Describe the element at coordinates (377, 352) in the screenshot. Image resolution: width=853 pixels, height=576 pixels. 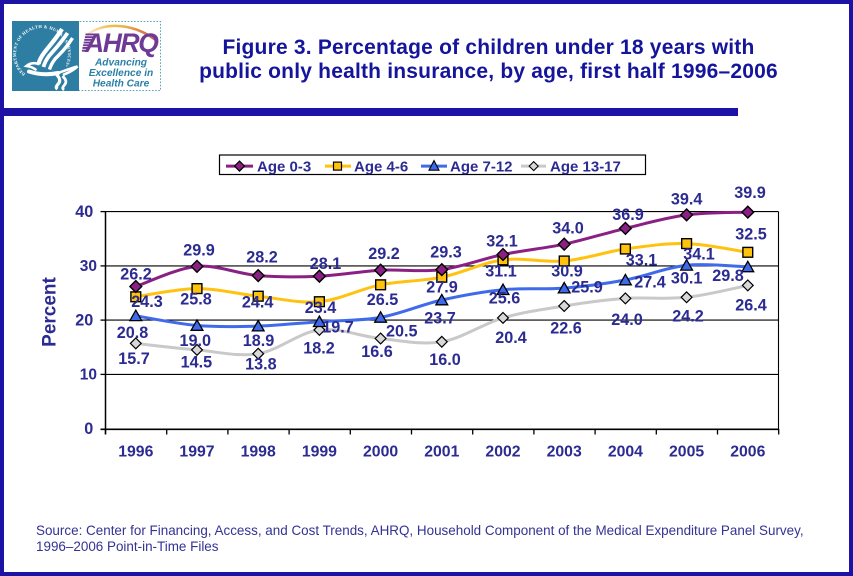
I see `svg-text: 16.6` at that location.